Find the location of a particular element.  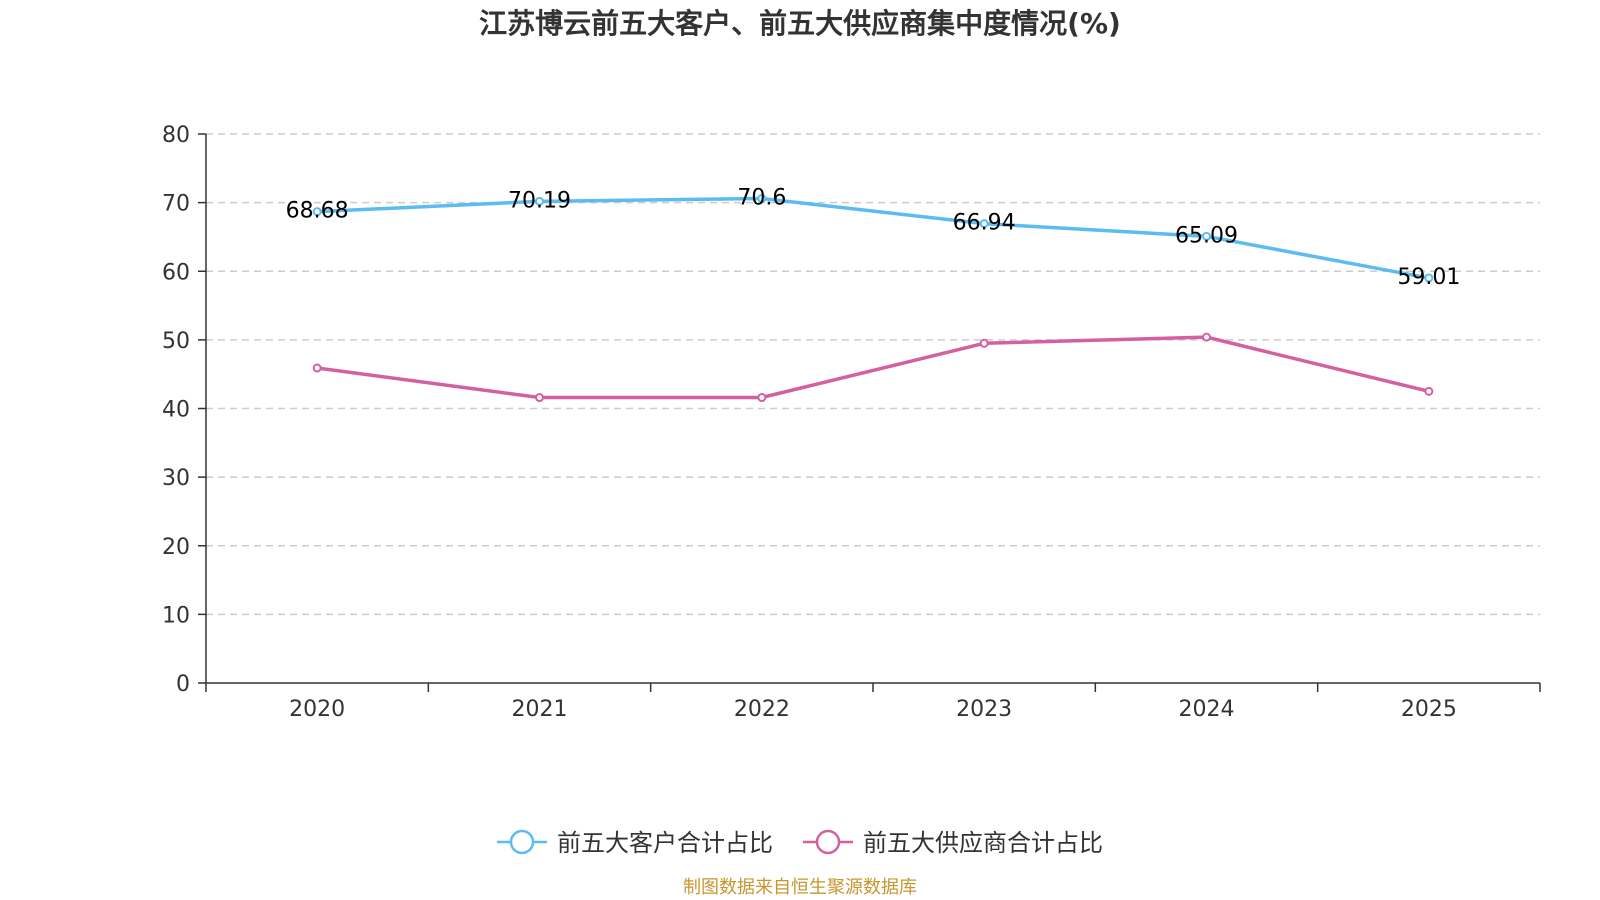

legend: 前五大客户合计占比 前五大供应商合计占比 is located at coordinates (800, 843).